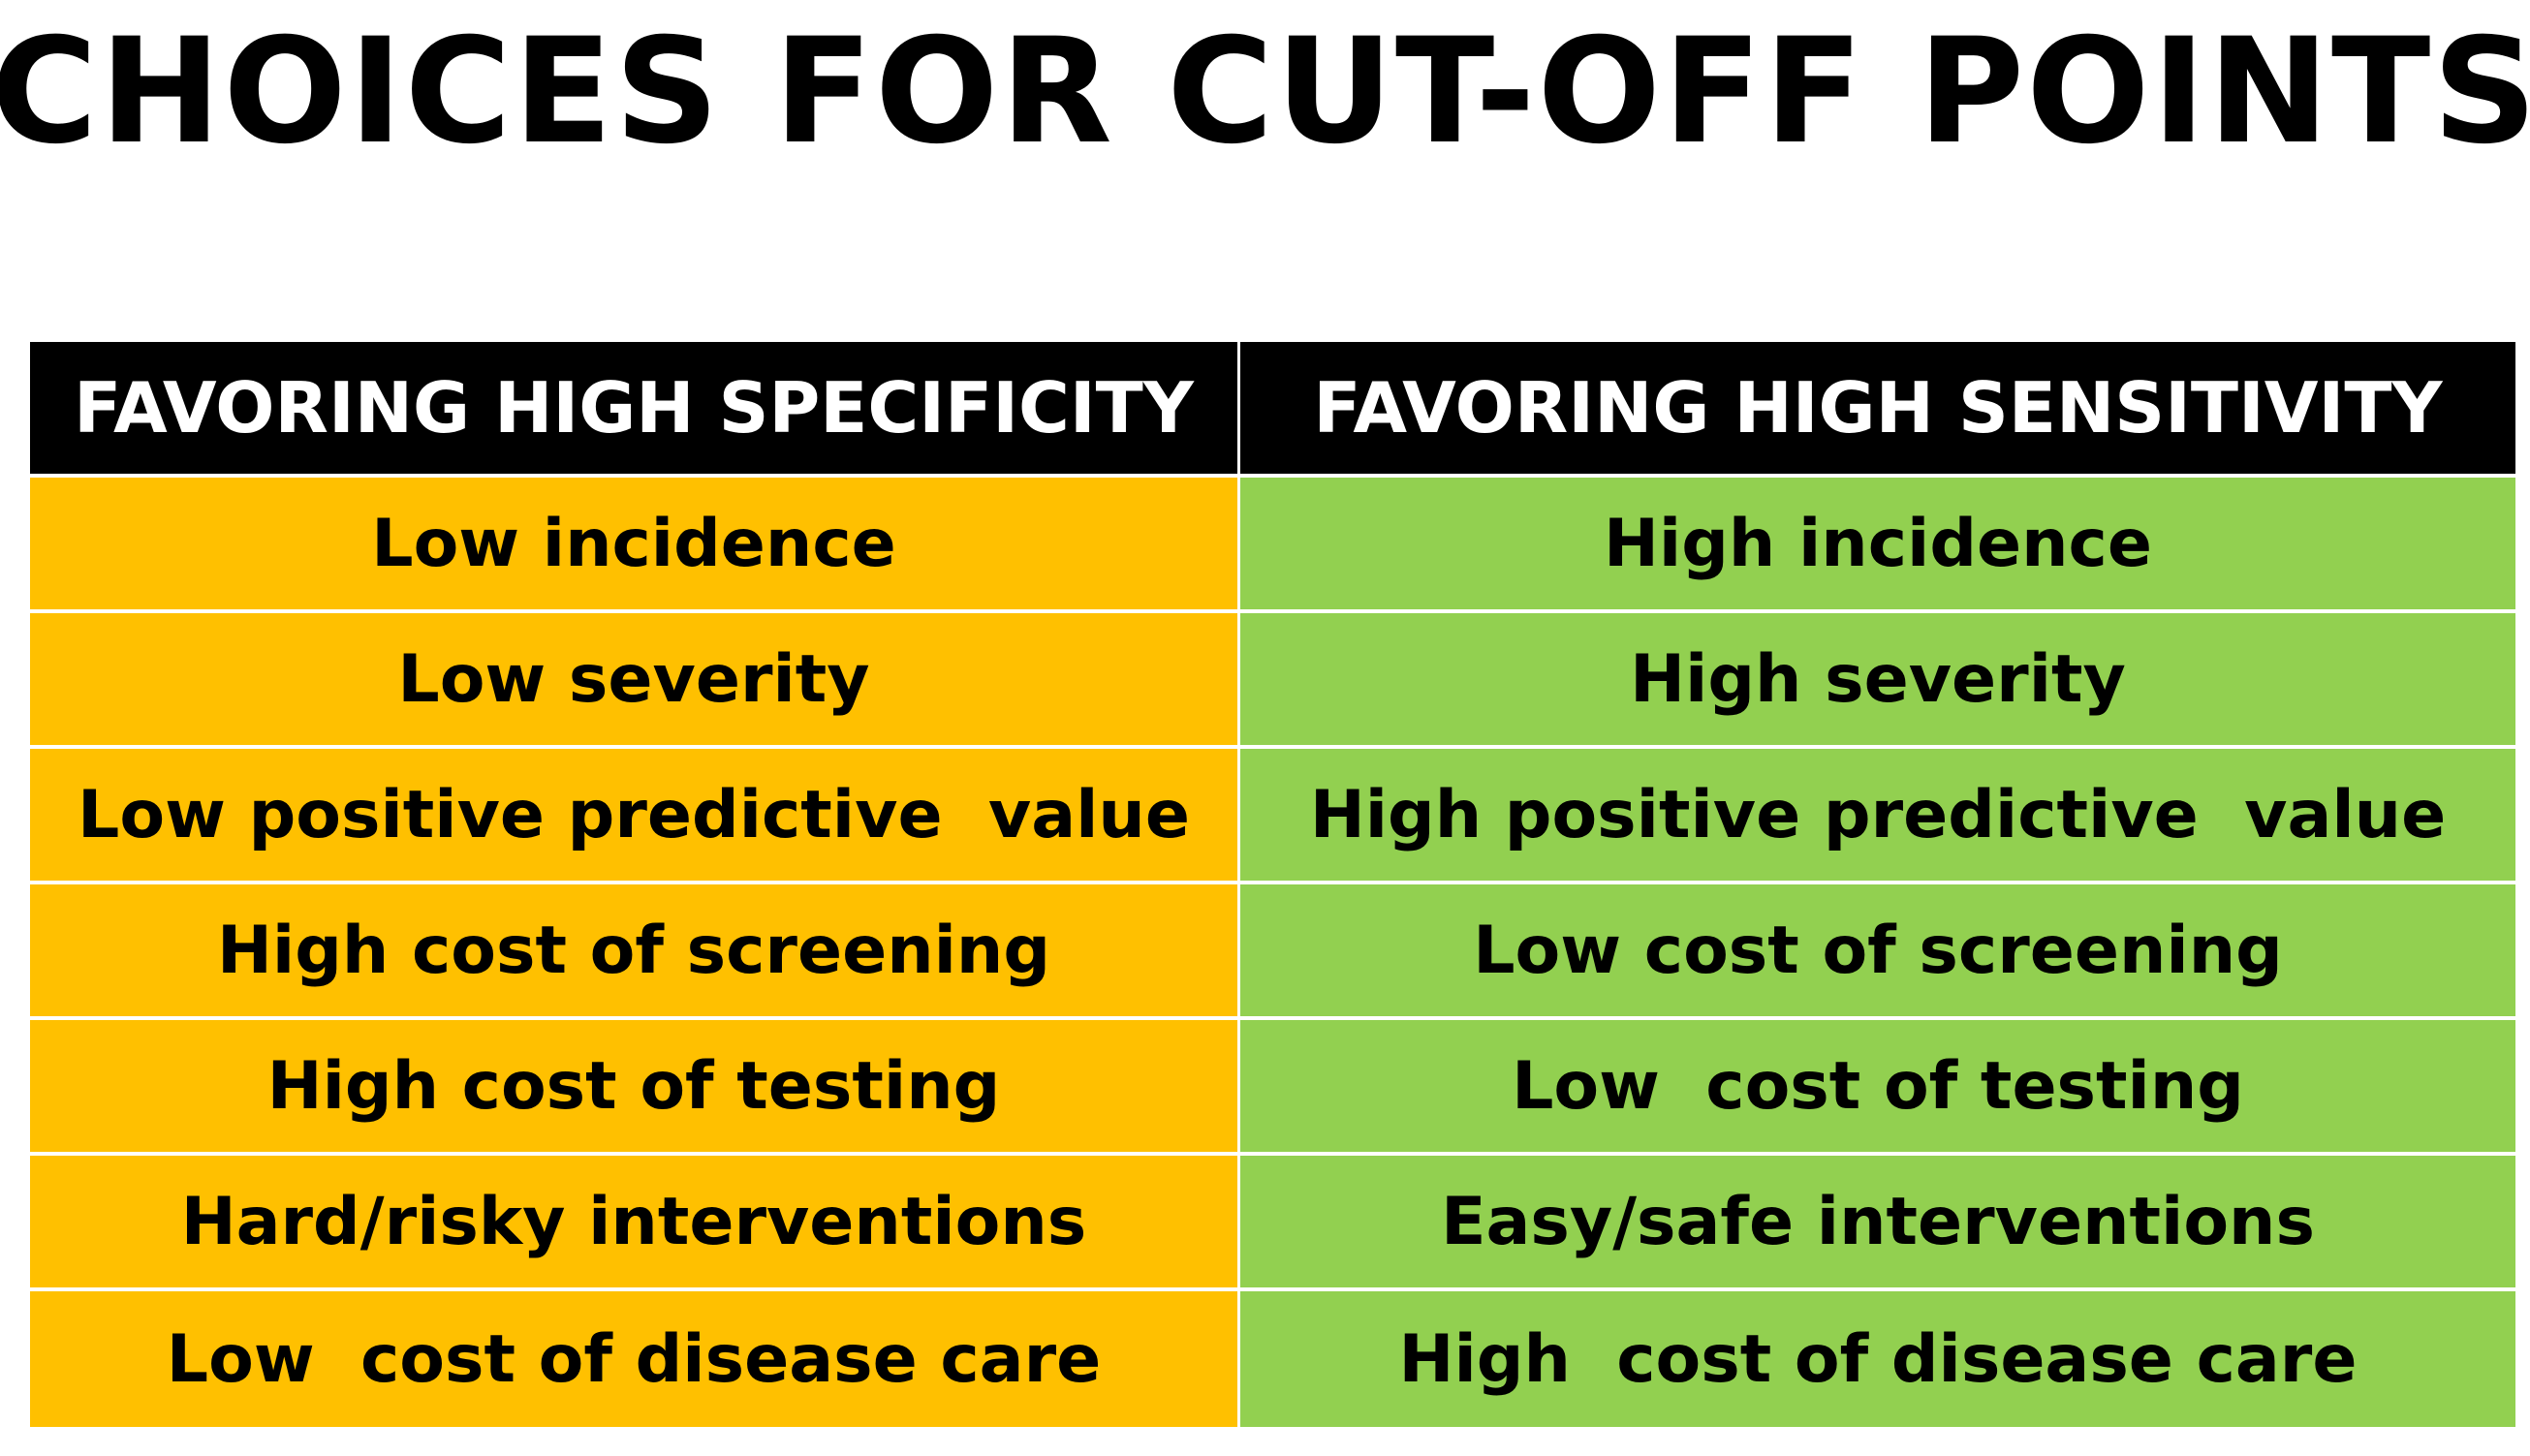 The height and width of the screenshot is (1456, 2530). What do you see at coordinates (1877, 545) in the screenshot?
I see `table-cell-sensitivity: High incidence` at bounding box center [1877, 545].